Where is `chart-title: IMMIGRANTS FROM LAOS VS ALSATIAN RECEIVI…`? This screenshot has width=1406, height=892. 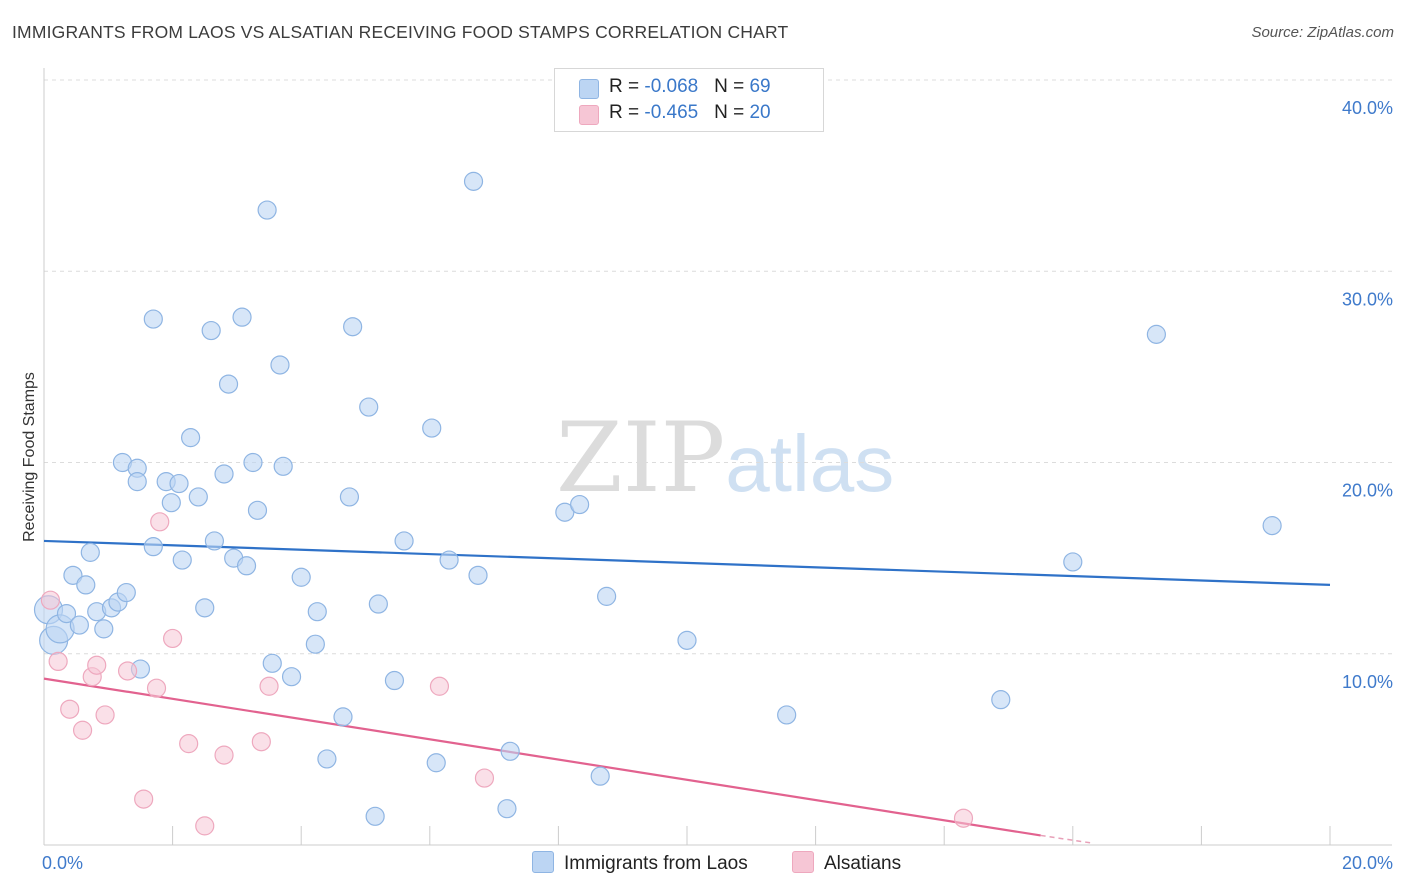 chart-title: IMMIGRANTS FROM LAOS VS ALSATIAN RECEIVI… is located at coordinates (400, 32).